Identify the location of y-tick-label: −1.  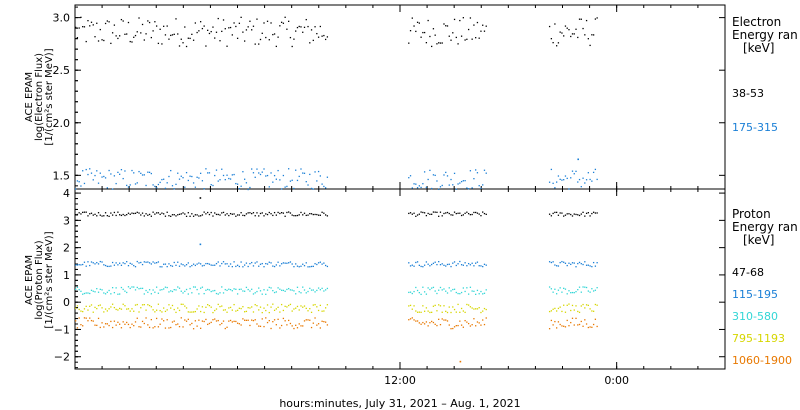
(62, 329).